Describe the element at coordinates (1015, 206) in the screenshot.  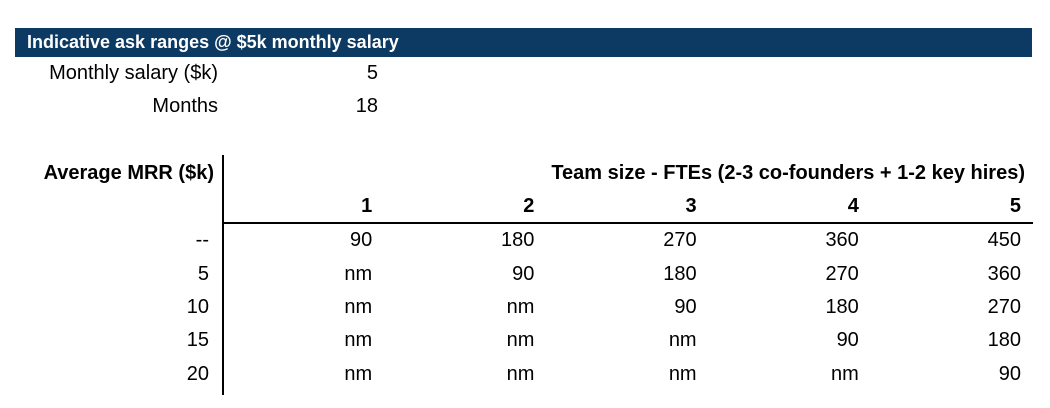
I see `column-header-5: 5` at that location.